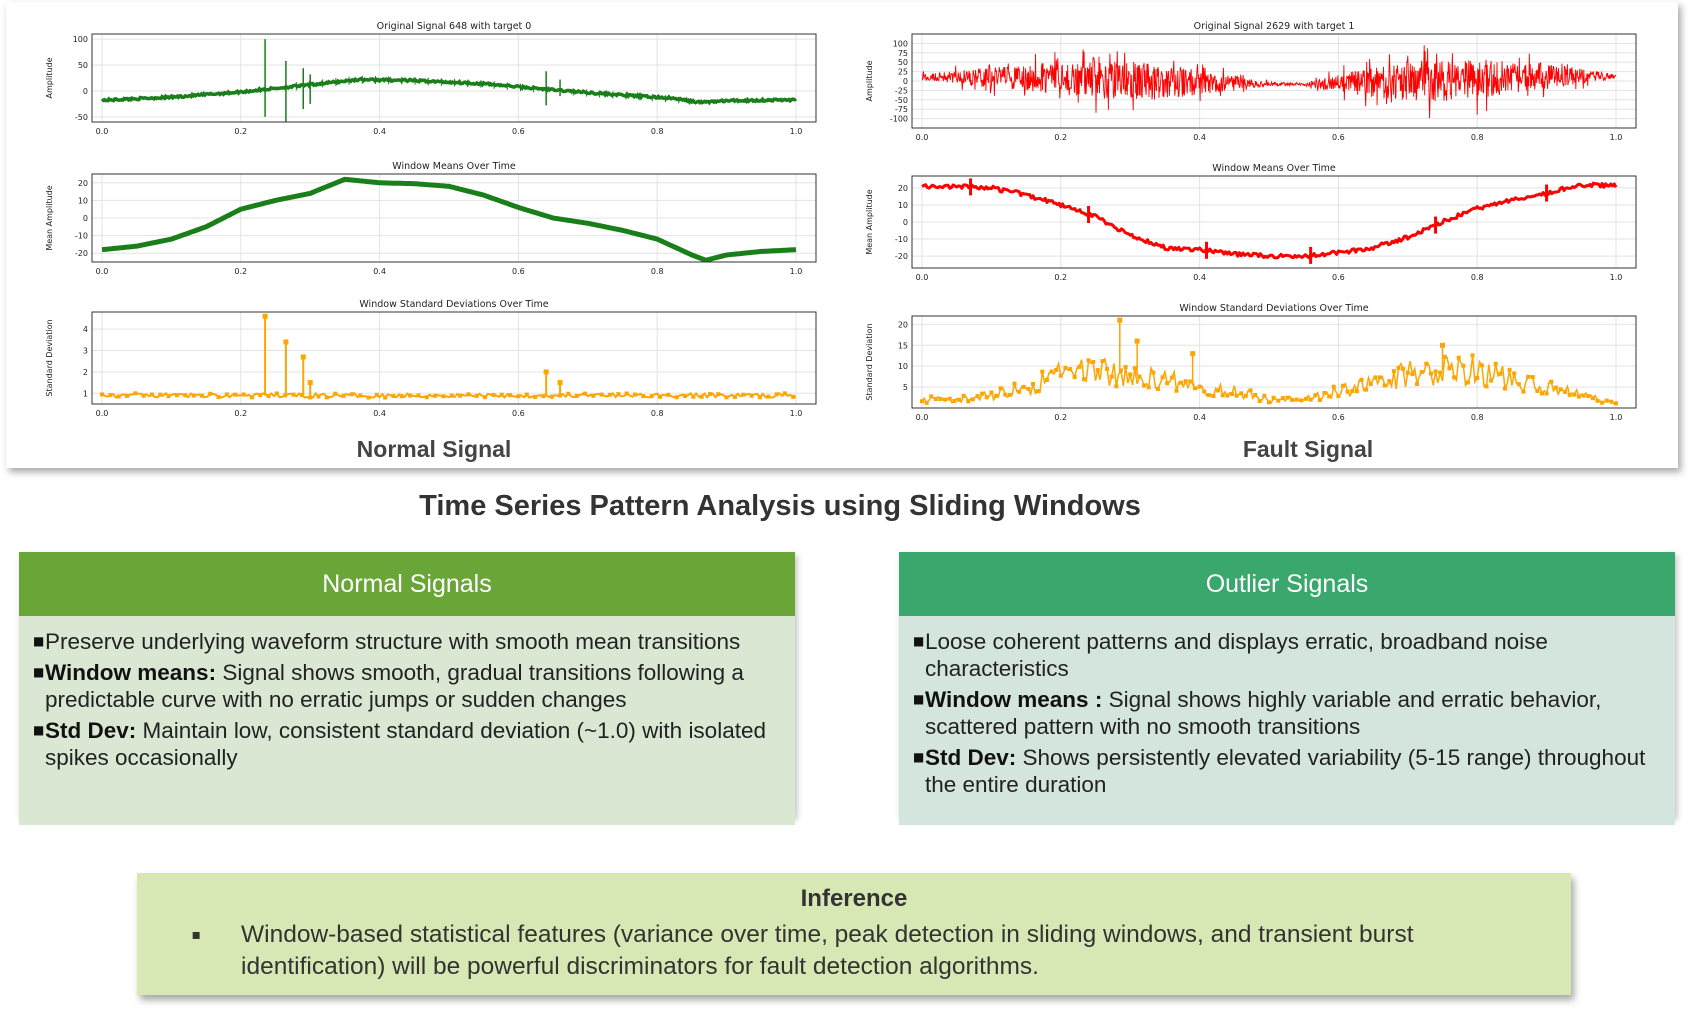  I want to click on normal-signal-caption: Normal Signal, so click(434, 449).